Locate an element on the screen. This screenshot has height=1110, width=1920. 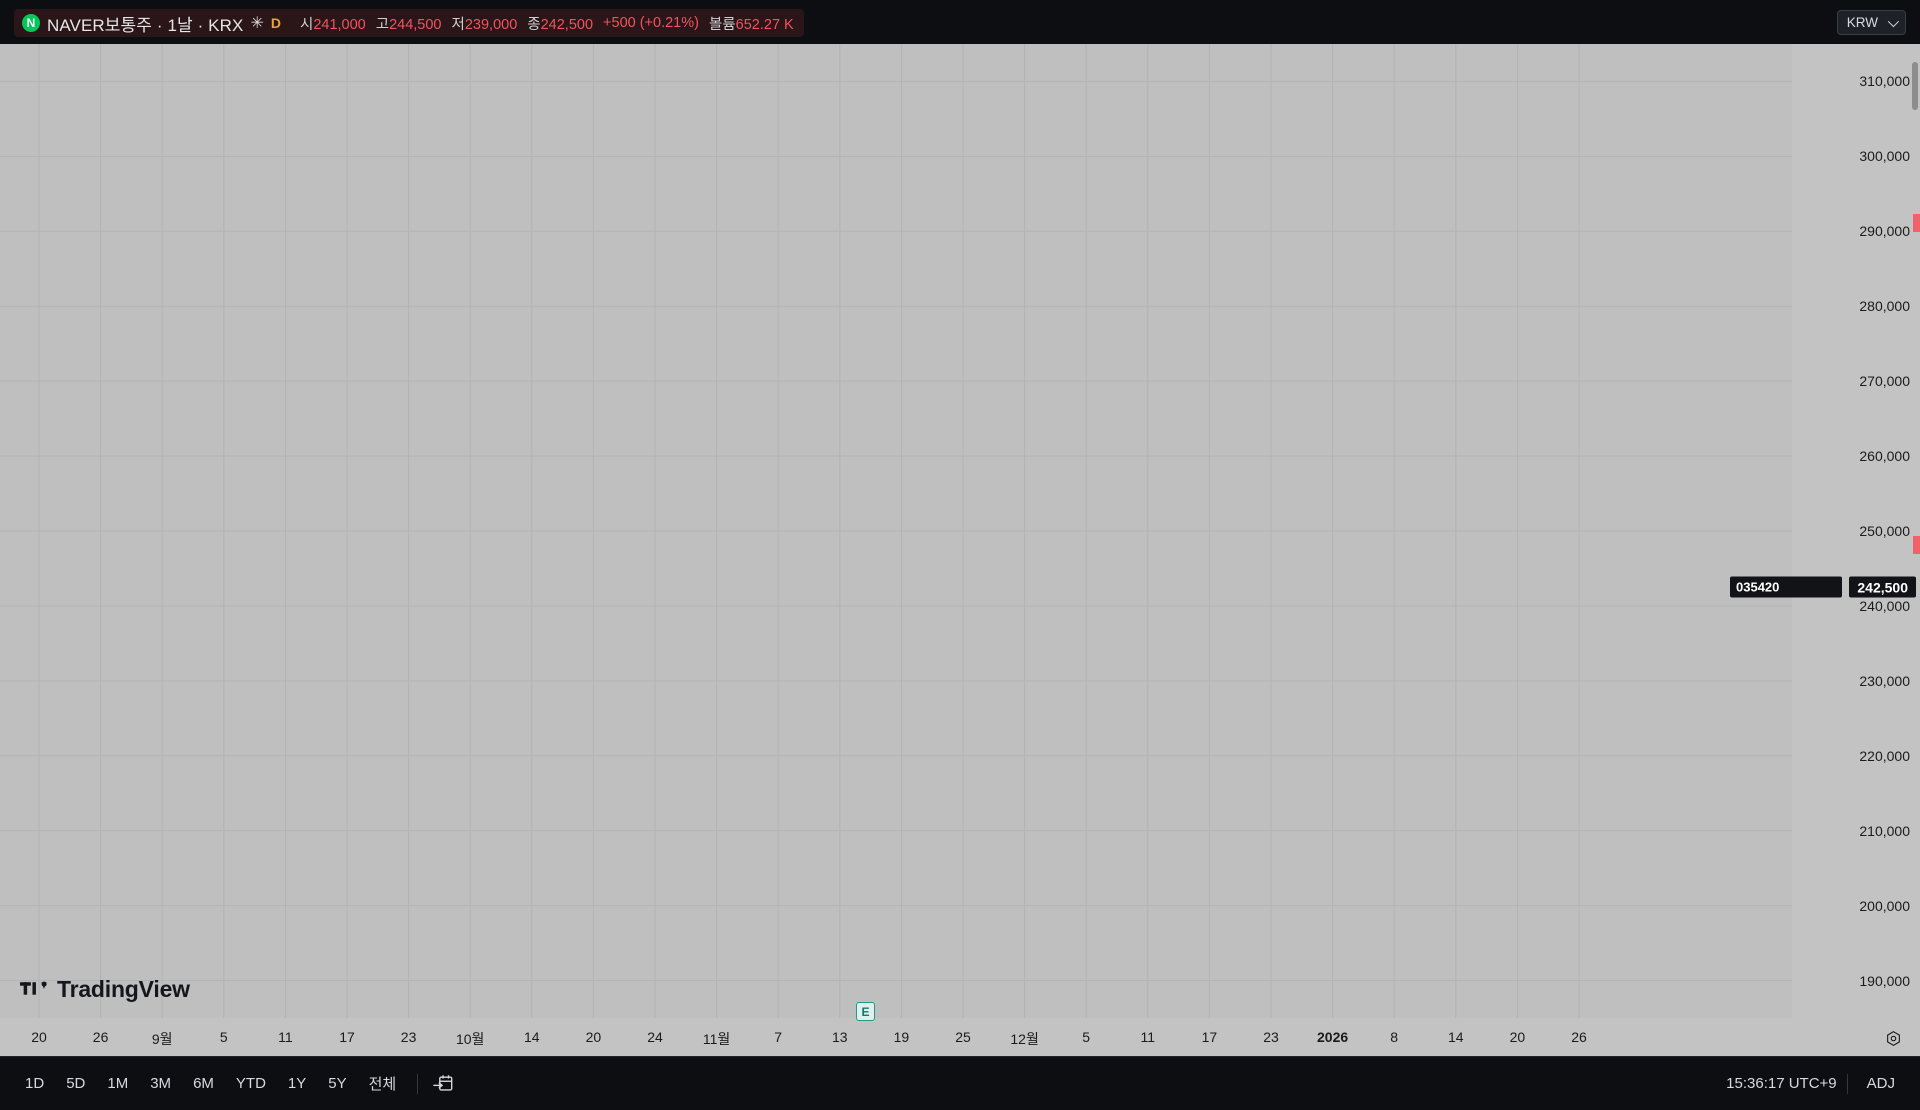
time-axis-tick: 12월 is located at coordinates (1024, 1039).